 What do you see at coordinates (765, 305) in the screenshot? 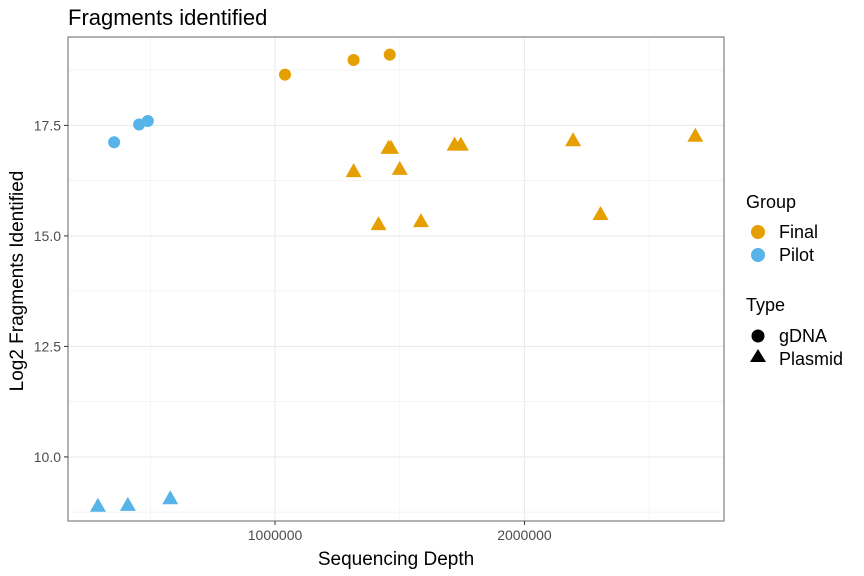
I see `legend-type-title: Type` at bounding box center [765, 305].